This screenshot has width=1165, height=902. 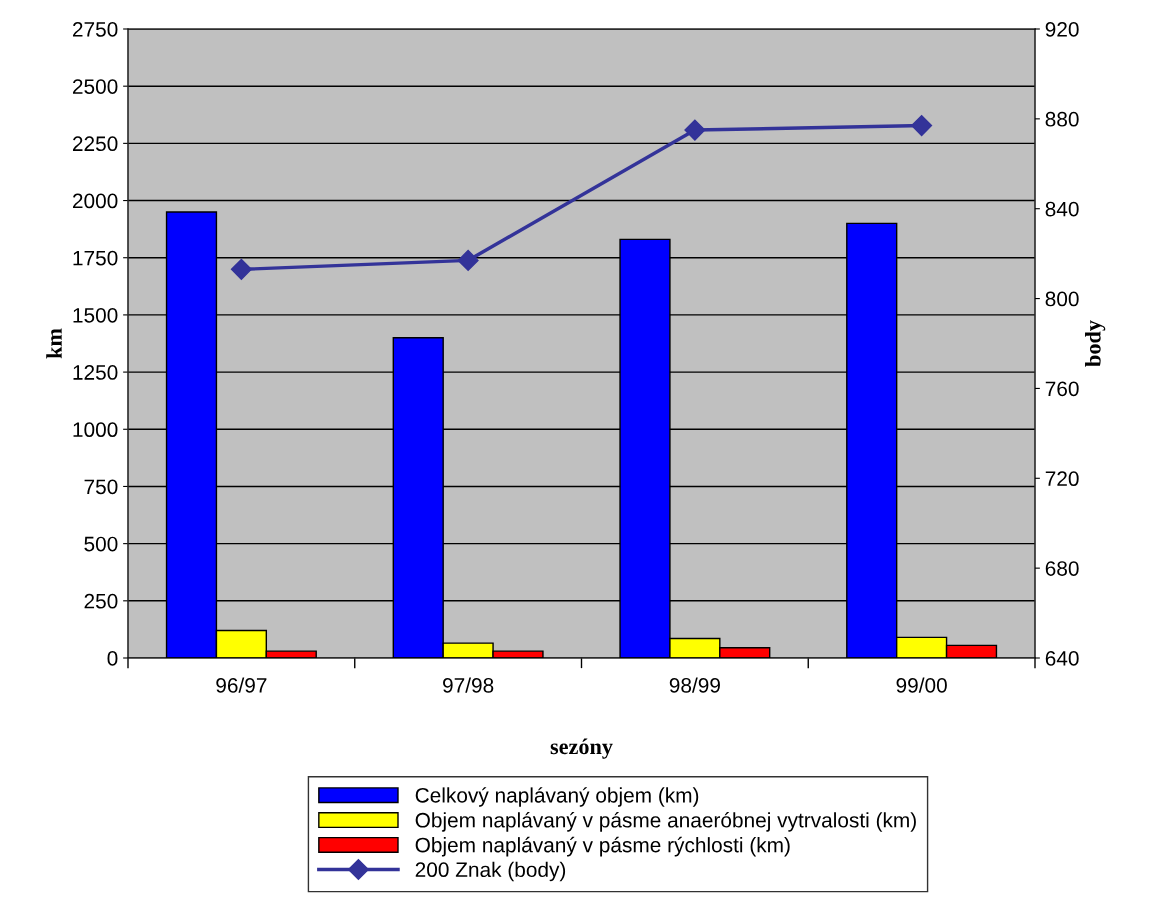 What do you see at coordinates (95, 315) in the screenshot?
I see `y-tick-label: 1500` at bounding box center [95, 315].